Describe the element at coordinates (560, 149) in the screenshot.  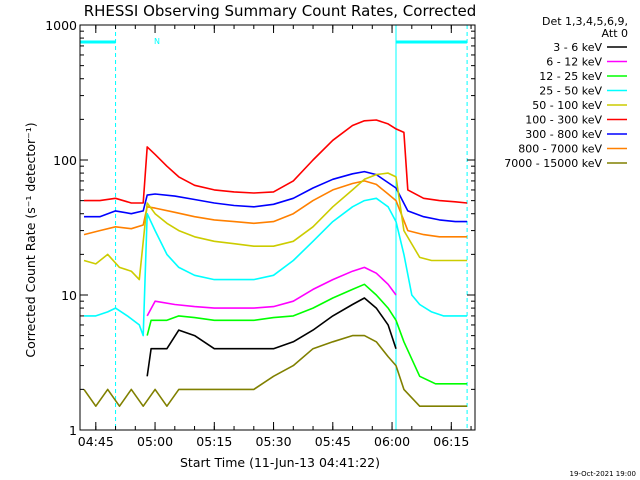
I see `legend-label: 800 - 7000 keV` at that location.